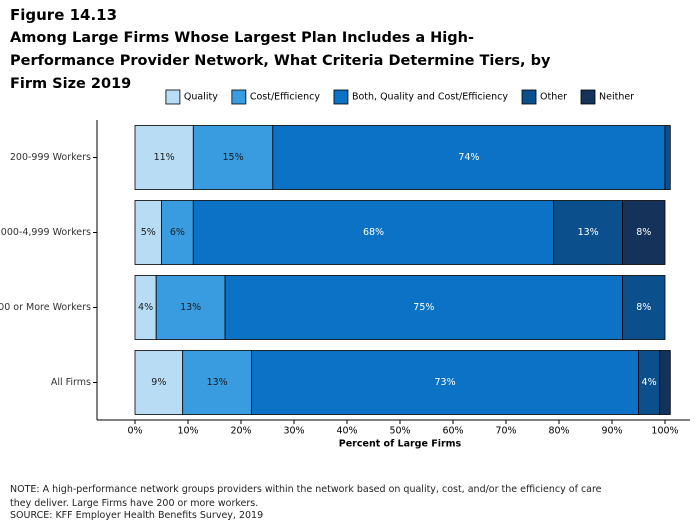  What do you see at coordinates (505, 431) in the screenshot?
I see `x-tick-label: 70%` at bounding box center [505, 431].